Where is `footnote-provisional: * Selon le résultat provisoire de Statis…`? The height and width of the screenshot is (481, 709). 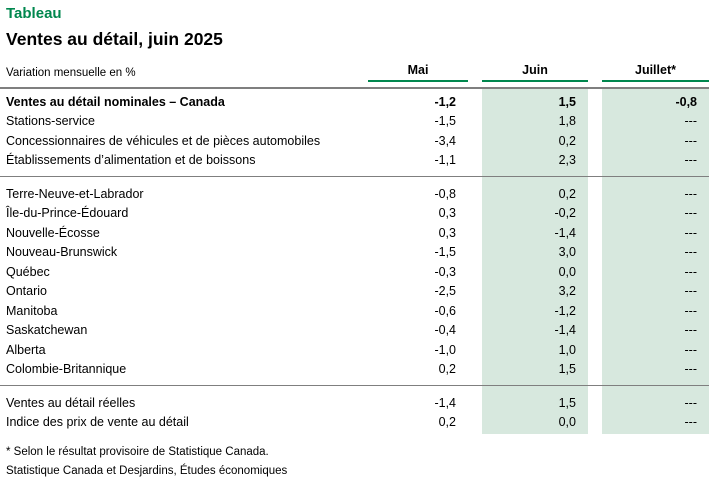
footnote-provisional: * Selon le résultat provisoire de Statis… is located at coordinates (137, 452).